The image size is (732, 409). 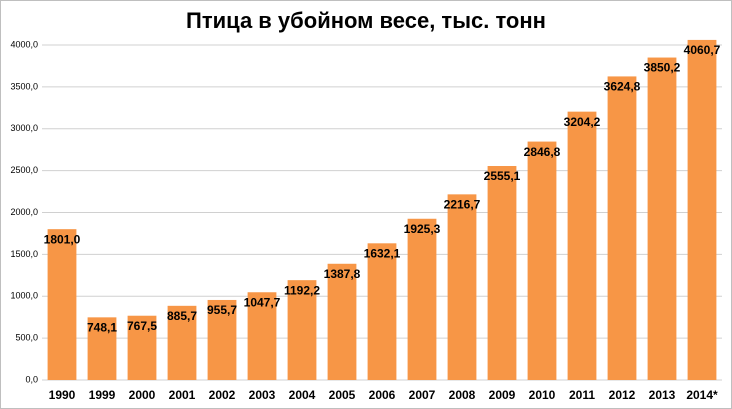 What do you see at coordinates (502, 176) in the screenshot?
I see `data-label: 2555,1` at bounding box center [502, 176].